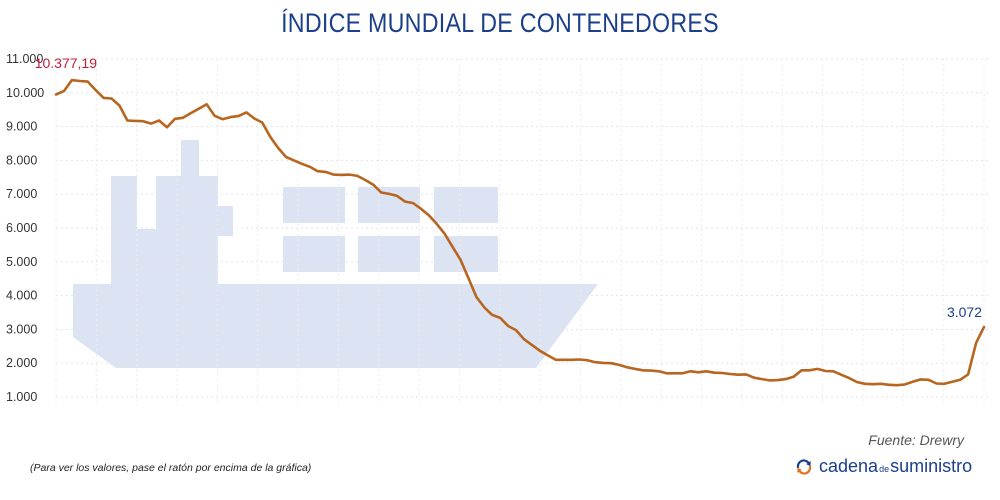  What do you see at coordinates (931, 466) in the screenshot?
I see `brand-word-suministro: suministro` at bounding box center [931, 466].